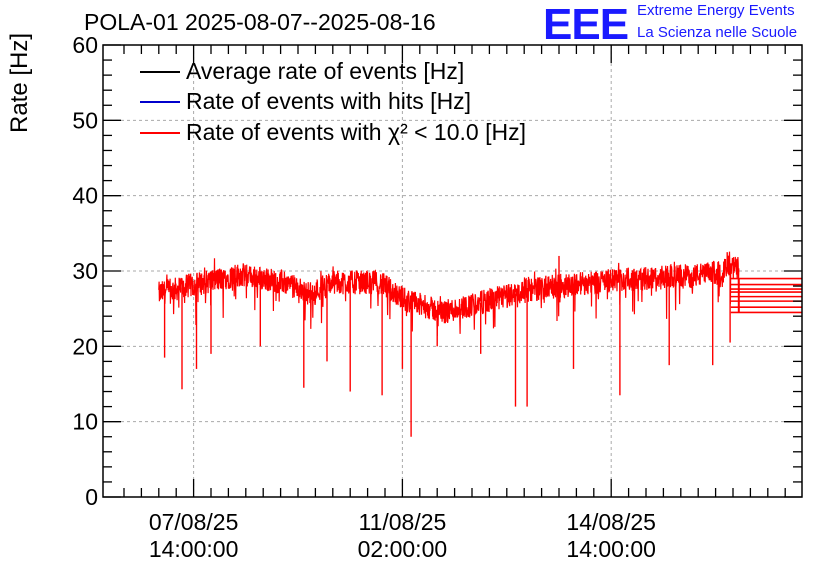  I want to click on y-tick-label: 20, so click(85, 346).